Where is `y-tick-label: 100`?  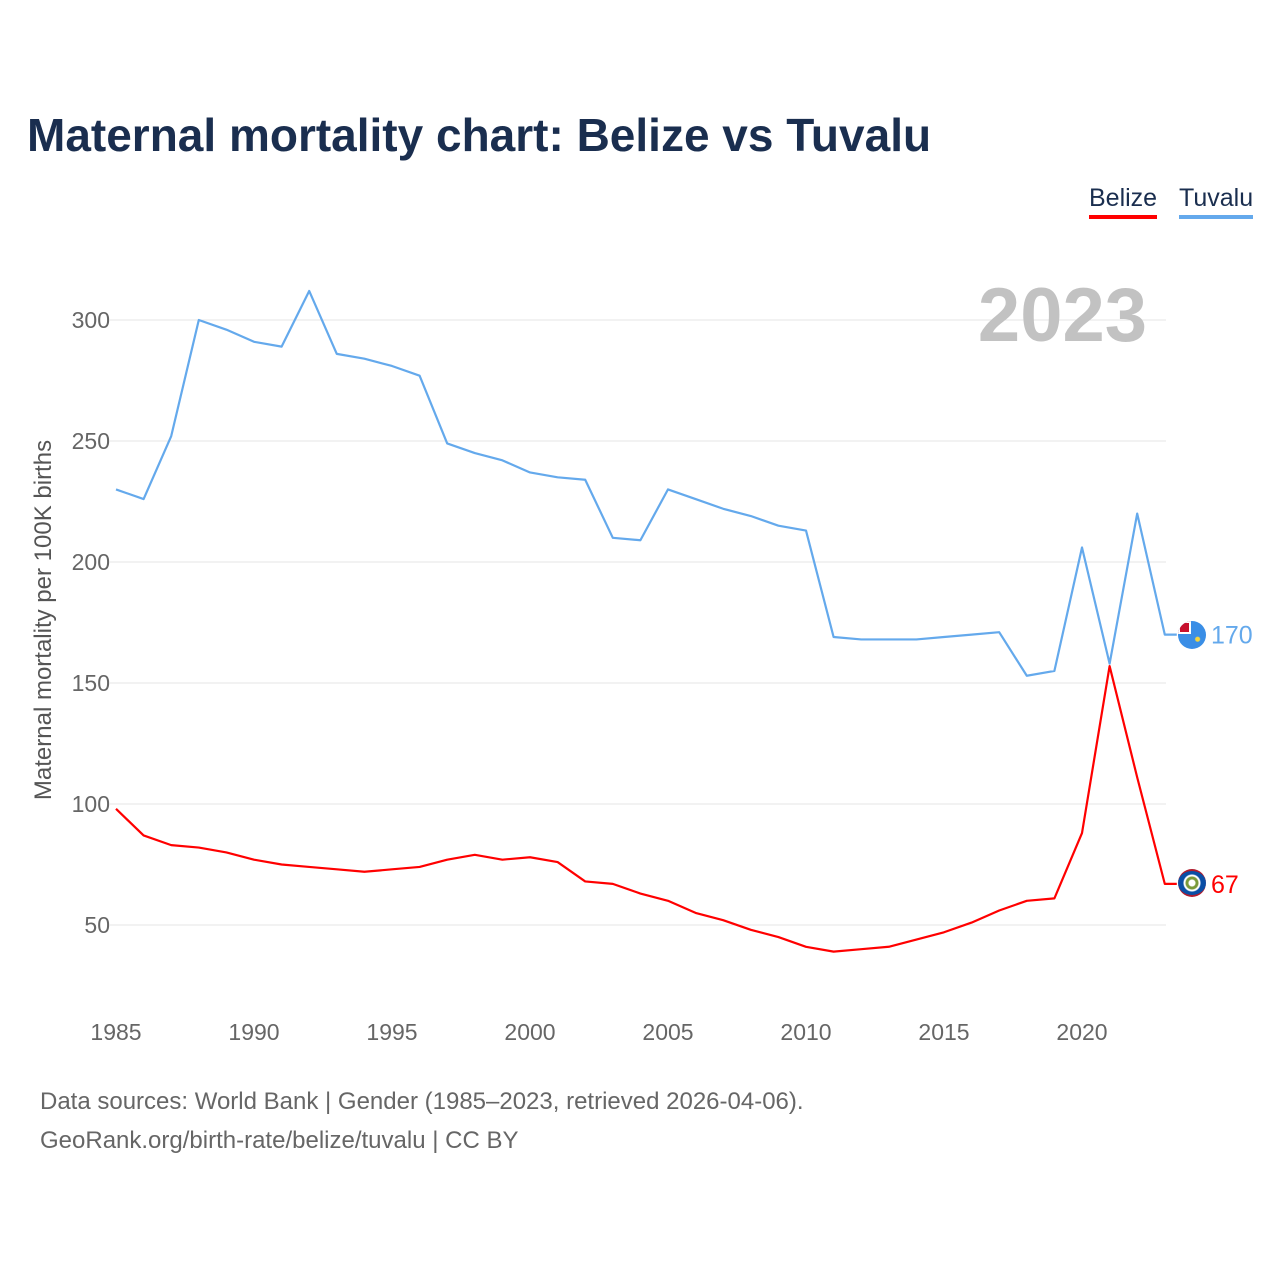 y-tick-label: 100 is located at coordinates (91, 804).